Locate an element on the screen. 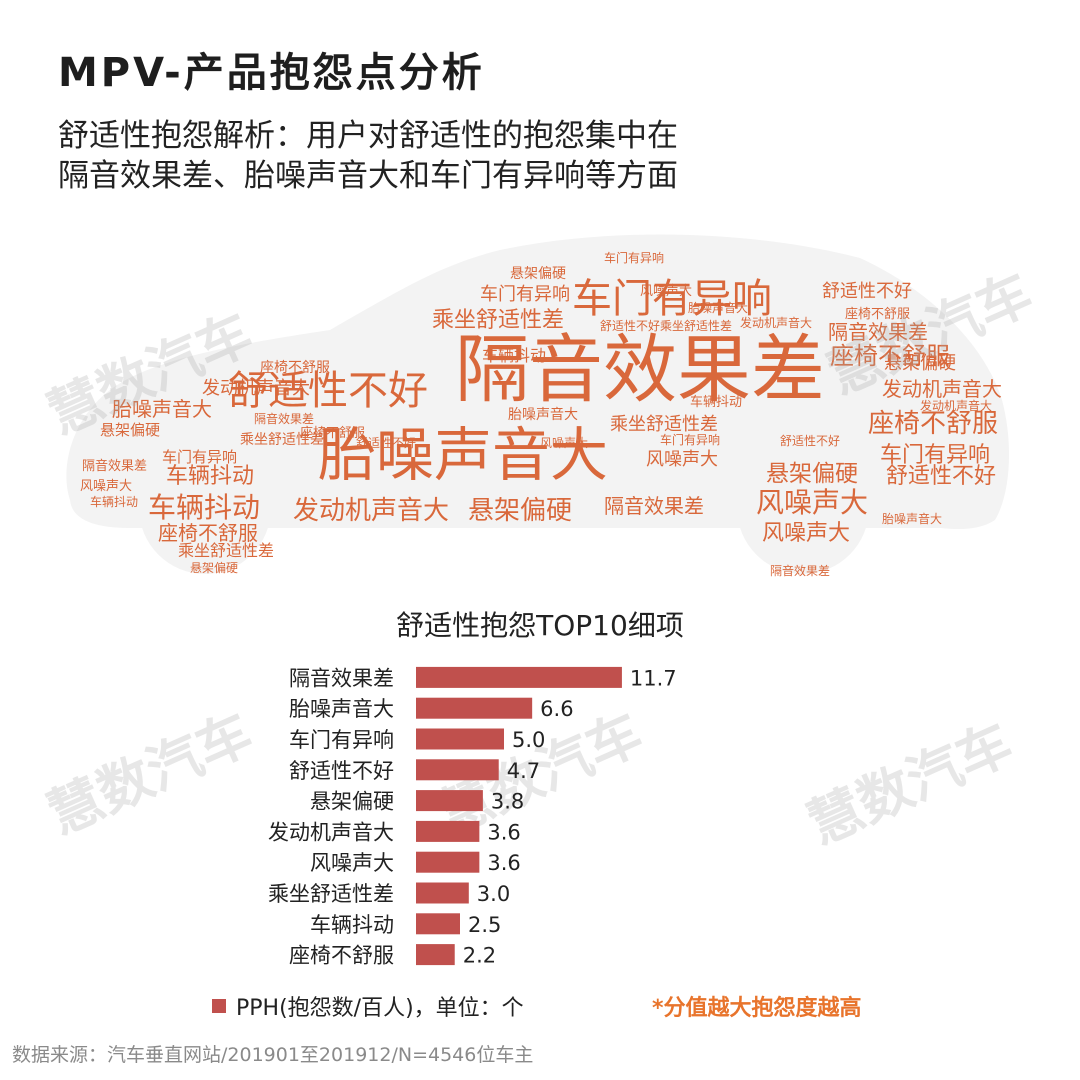 Image resolution: width=1080 pixels, height=1080 pixels. value-label: 6.6 is located at coordinates (556, 709).